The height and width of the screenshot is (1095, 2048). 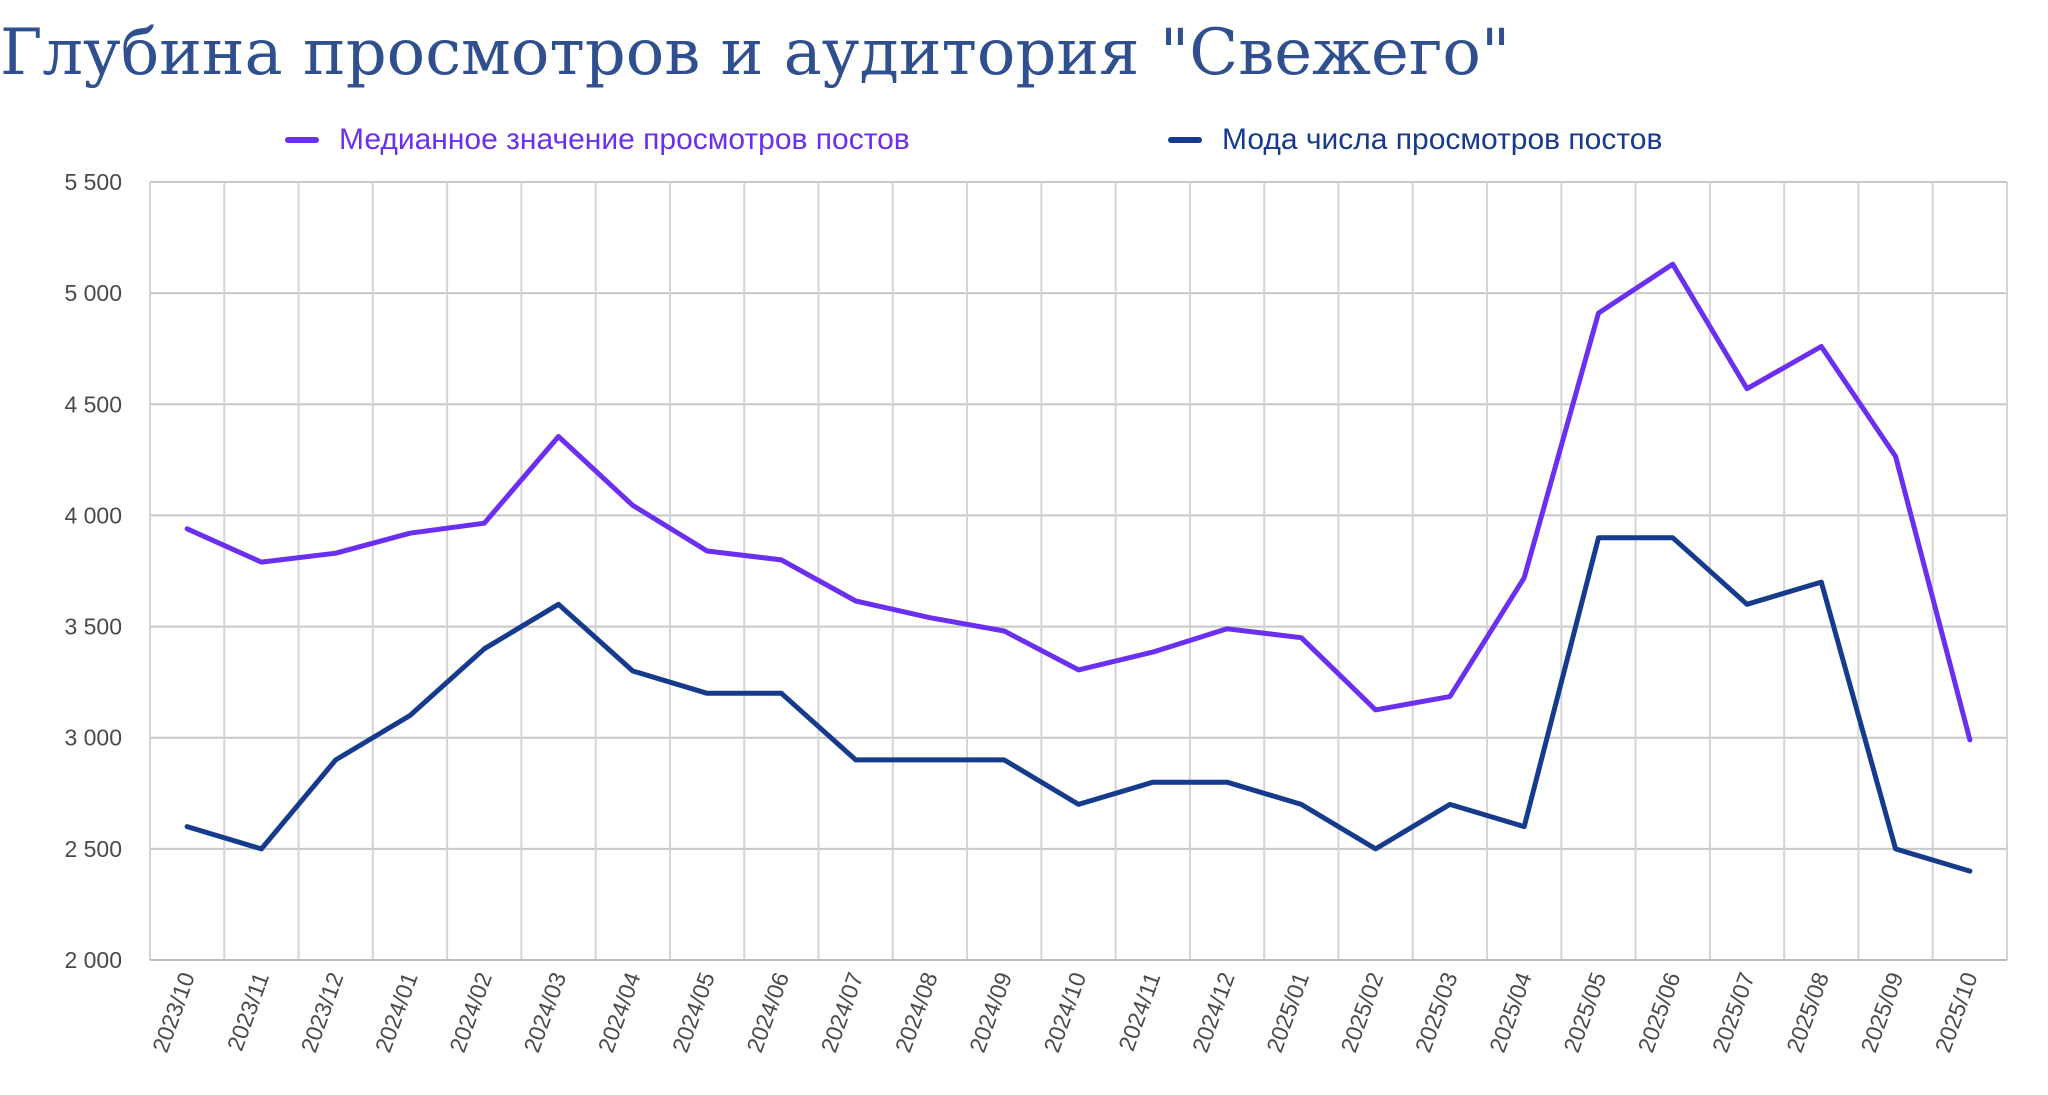 I want to click on y-tick-label: 3 500, so click(x=93, y=627).